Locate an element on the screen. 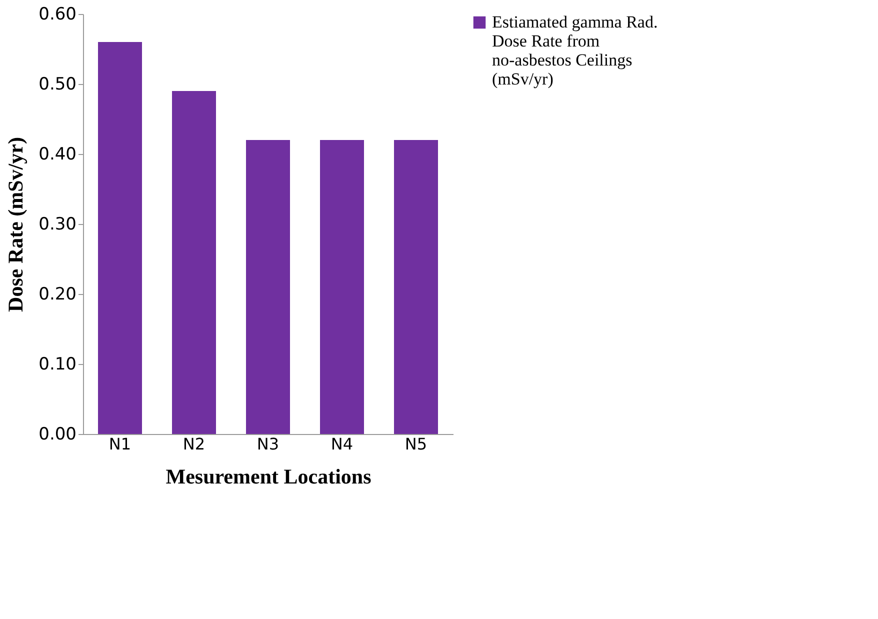  y-axis-title: Dose Rate (mSv/yr) is located at coordinates (16, 224).